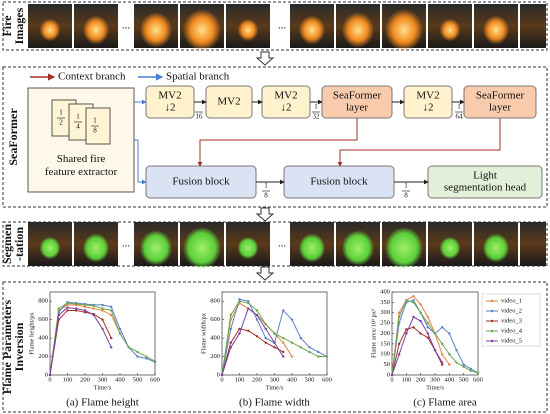  Describe the element at coordinates (421, 379) in the screenshot. I see `x-tick-label: 200` at that location.